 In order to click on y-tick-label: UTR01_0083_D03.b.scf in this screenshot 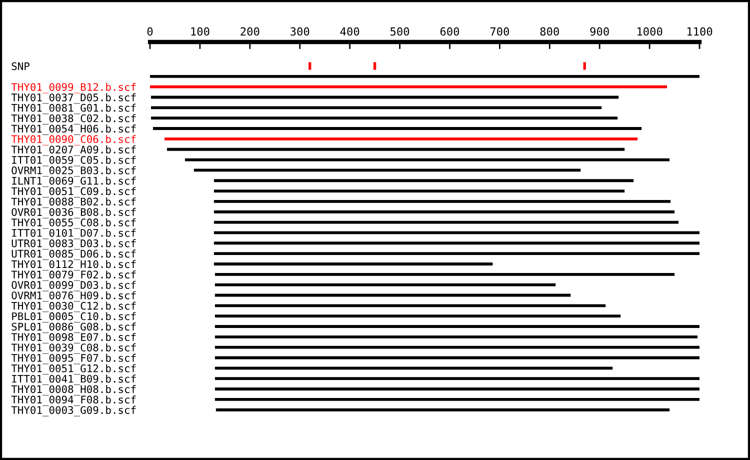, I will do `click(74, 244)`.